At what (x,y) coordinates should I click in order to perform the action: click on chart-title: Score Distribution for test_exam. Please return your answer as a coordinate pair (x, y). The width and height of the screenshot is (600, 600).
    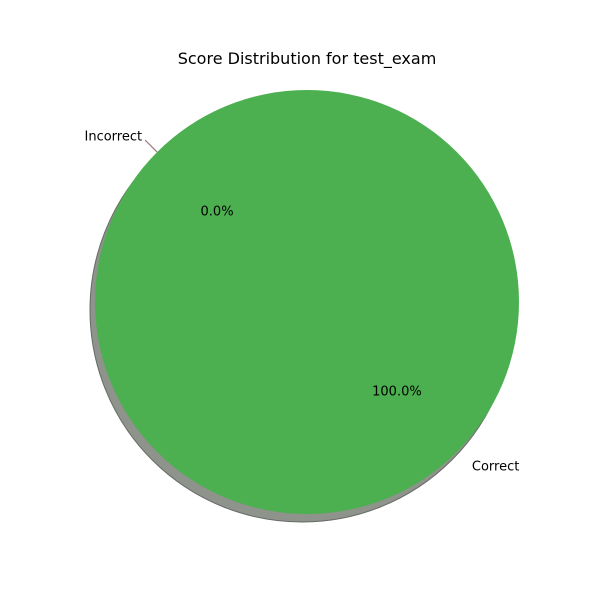
    Looking at the image, I should click on (307, 59).